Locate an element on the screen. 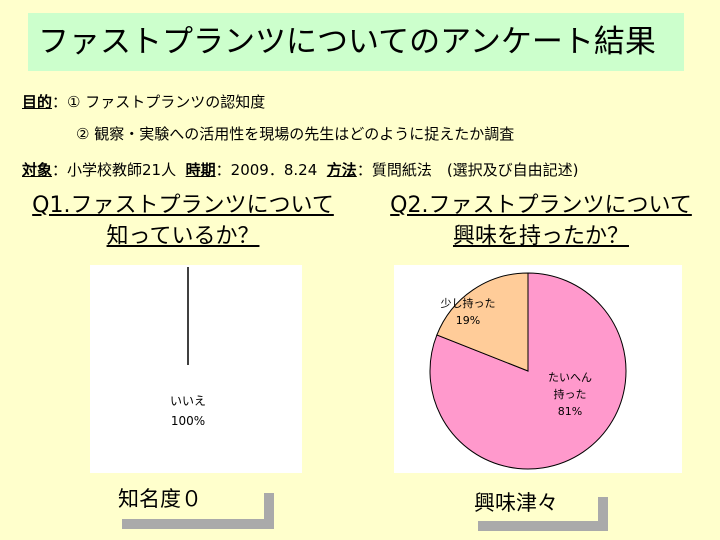 The width and height of the screenshot is (720, 540). q1-slice-value: 100% is located at coordinates (188, 421).